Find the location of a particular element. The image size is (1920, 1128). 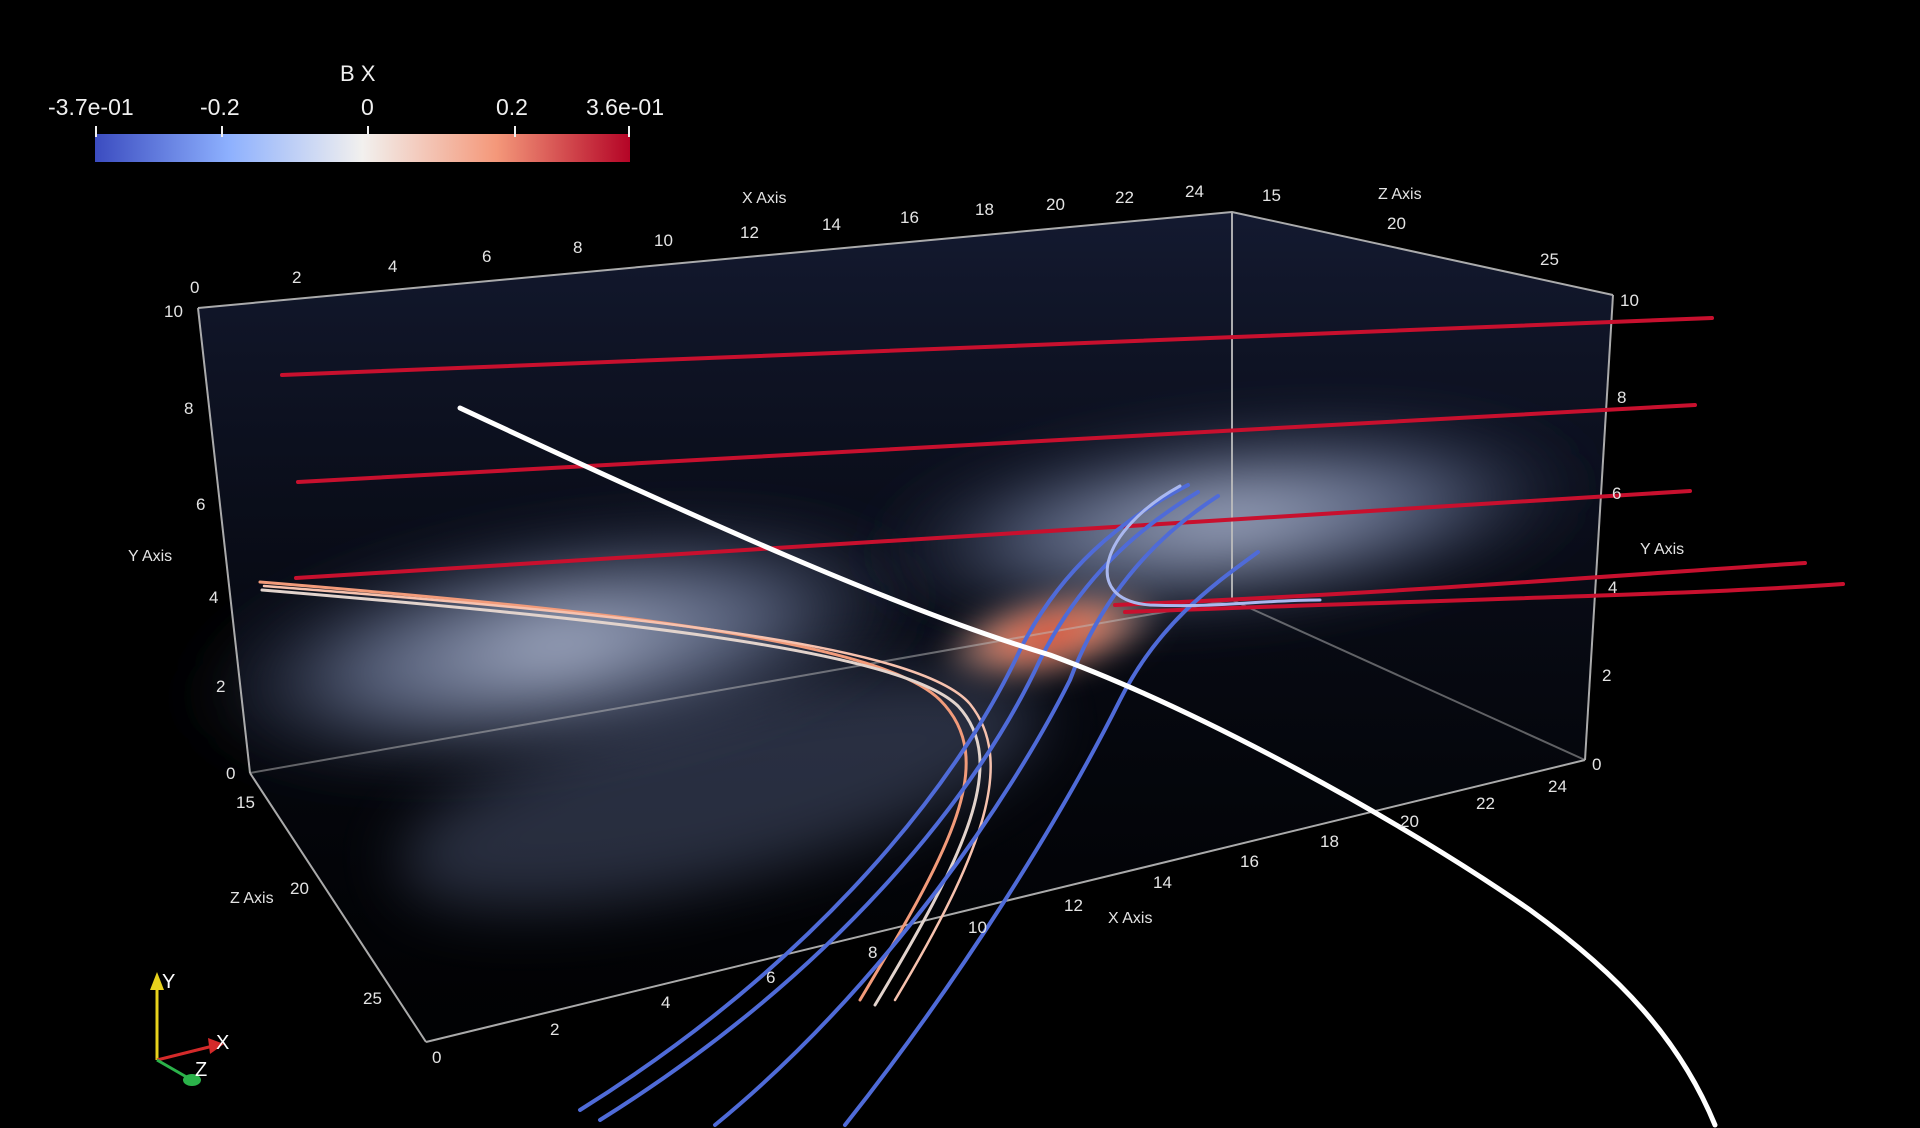

x-tick-back: 0 is located at coordinates (194, 287).